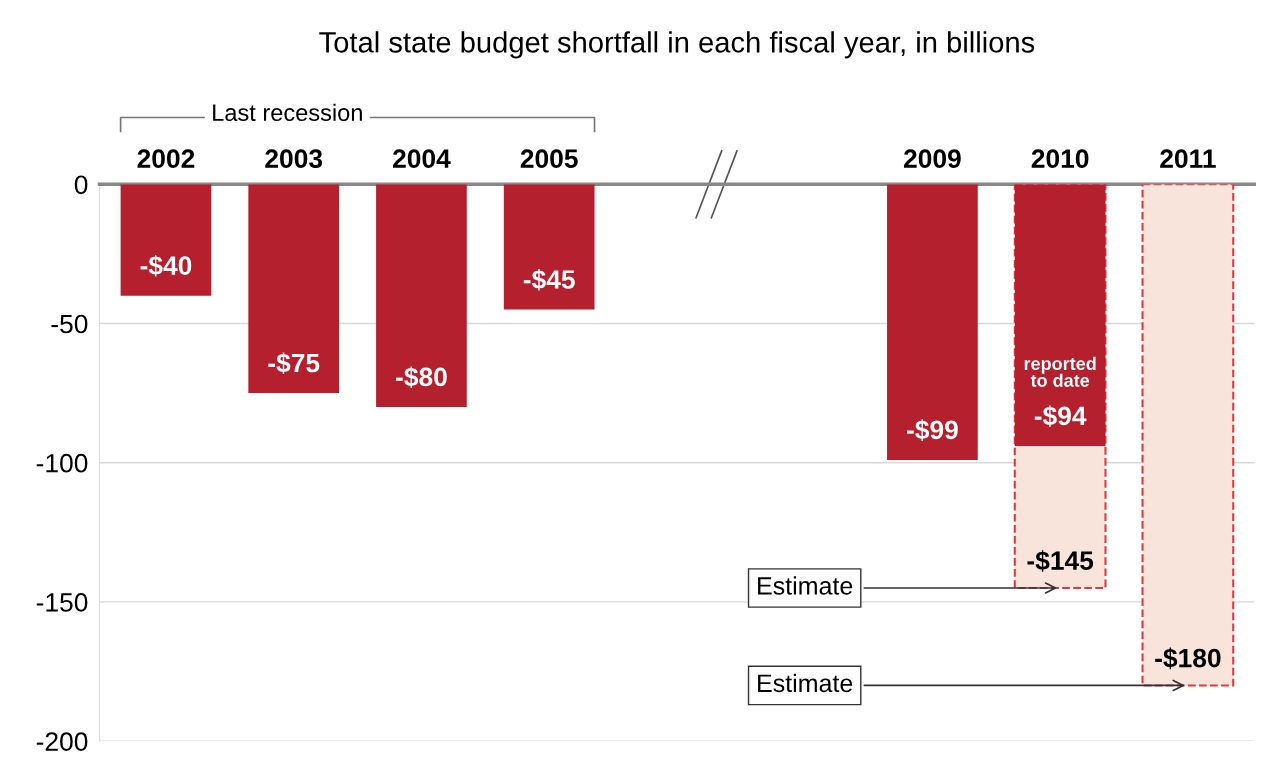 Image resolution: width=1276 pixels, height=768 pixels. I want to click on x-tick-label: 2002, so click(166, 158).